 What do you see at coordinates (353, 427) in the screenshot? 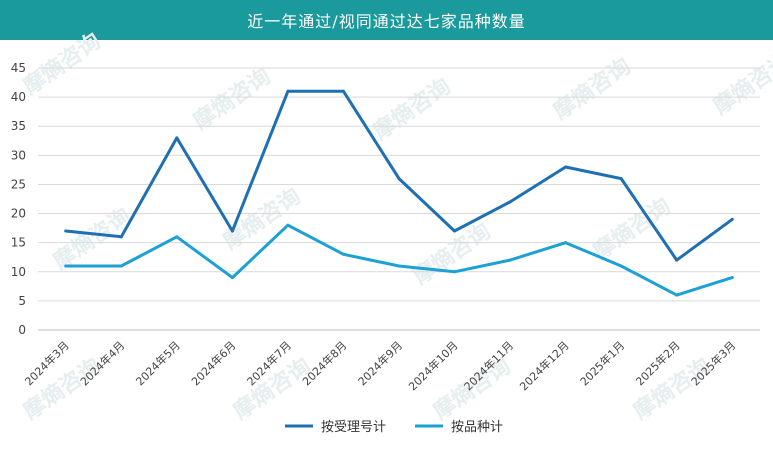
I see `legend-label-1: 按受理号计` at bounding box center [353, 427].